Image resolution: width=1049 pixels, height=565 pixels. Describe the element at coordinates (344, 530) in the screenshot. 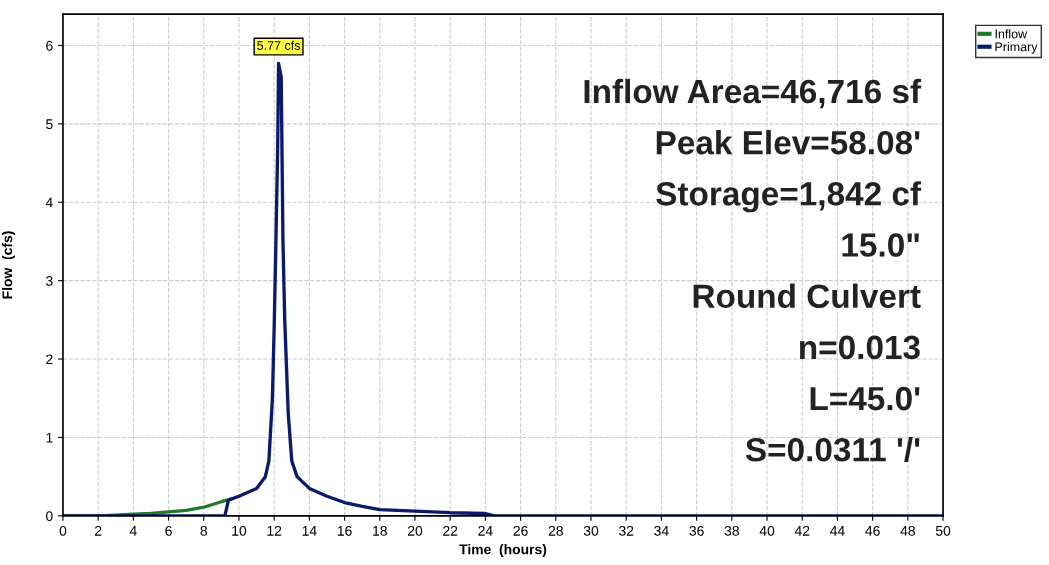

I see `x-tick-label: 16` at that location.